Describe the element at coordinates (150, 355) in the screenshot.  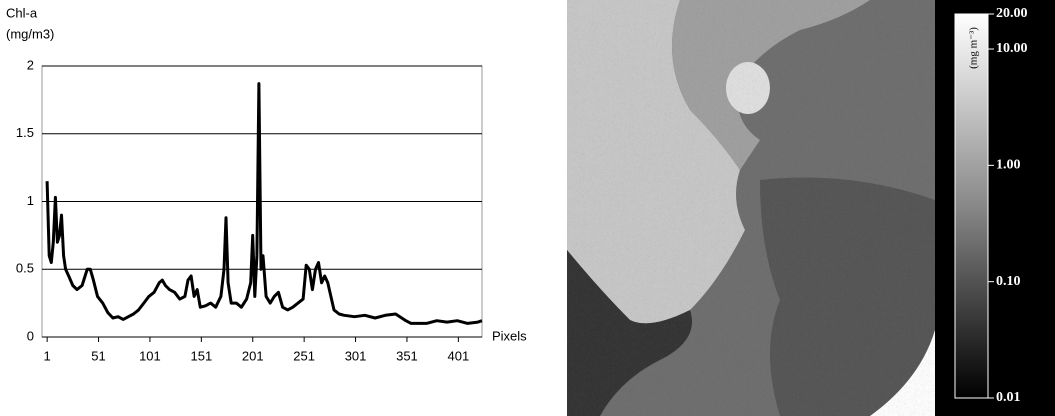
I see `x-tick-label: 101` at that location.